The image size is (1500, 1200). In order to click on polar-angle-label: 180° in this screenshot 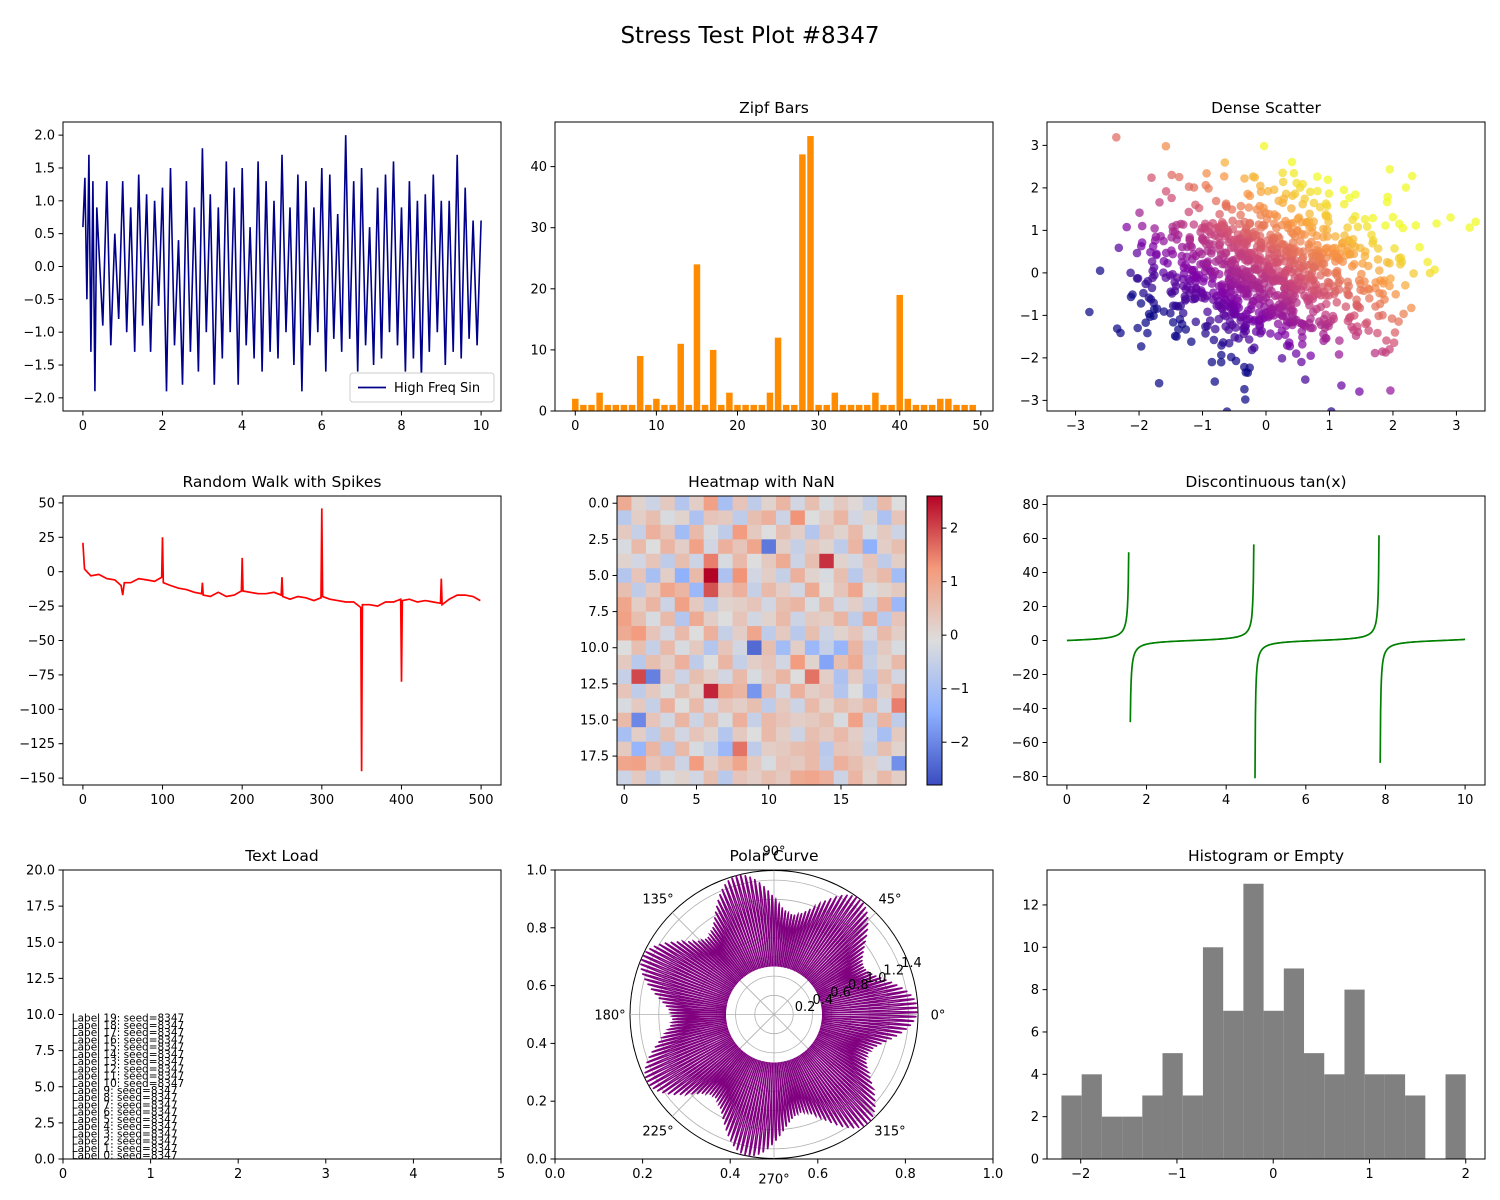, I will do `click(609, 1016)`.